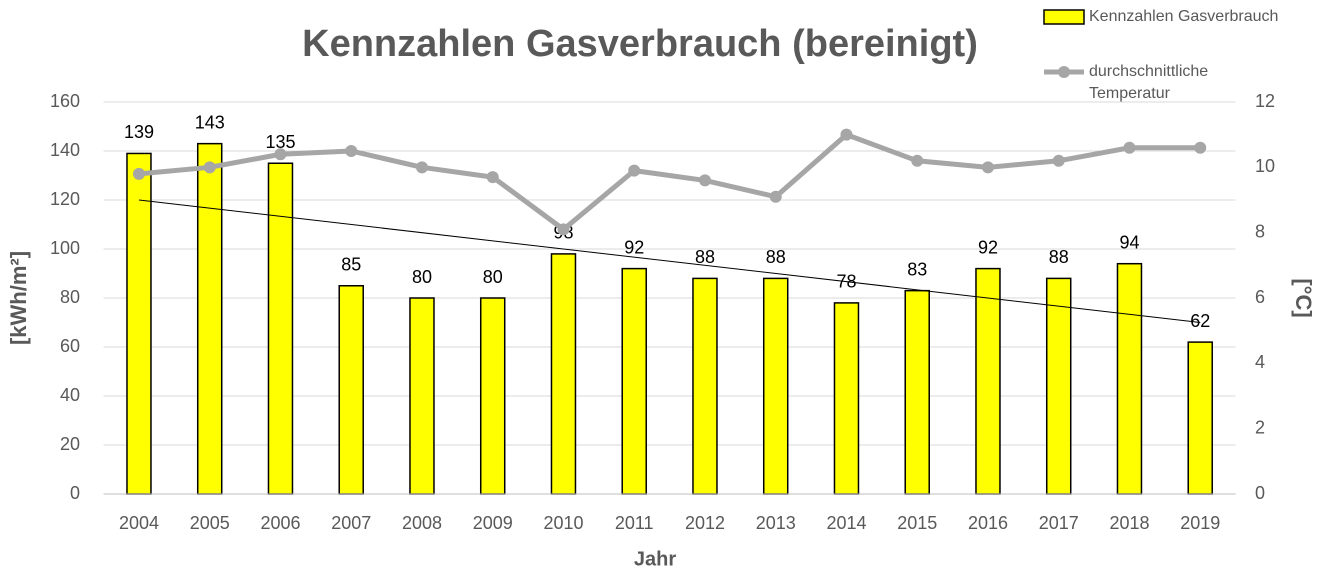  Describe the element at coordinates (1149, 82) in the screenshot. I see `legend-label: durchschnittliche Temperatur` at that location.